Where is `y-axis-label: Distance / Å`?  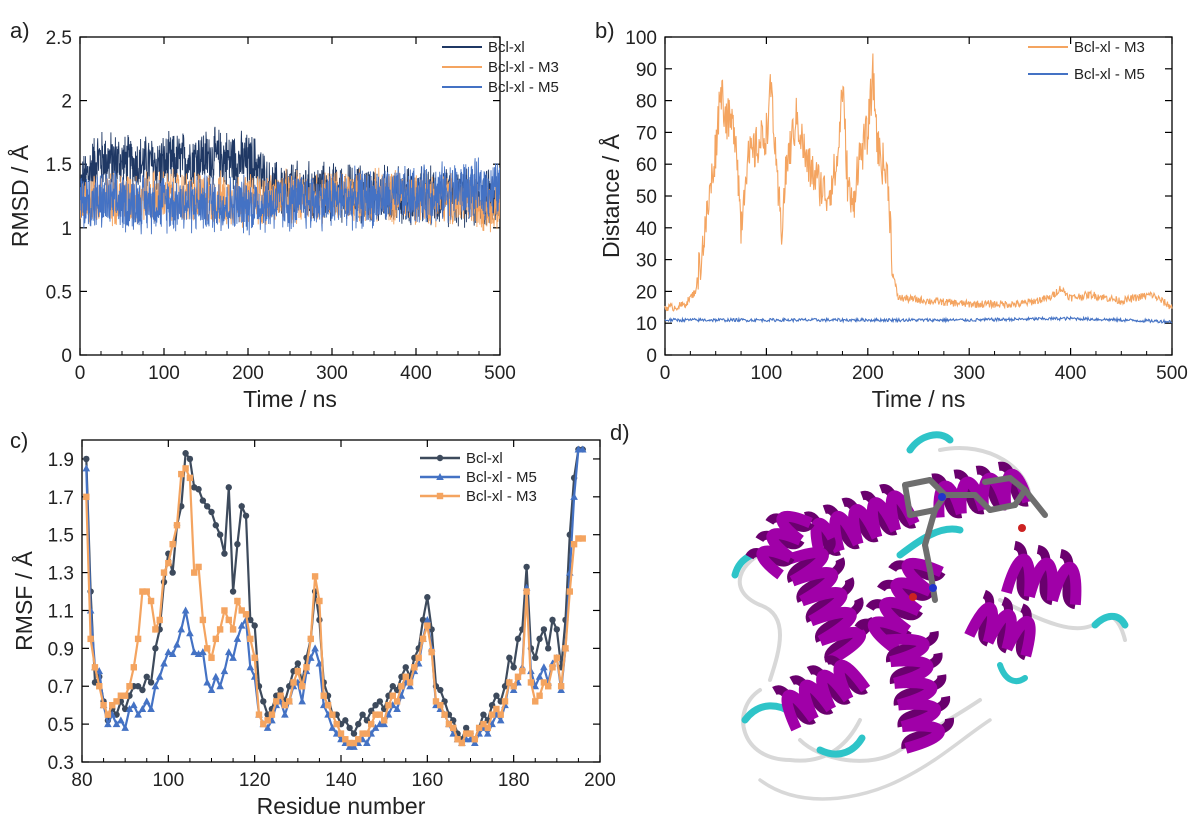
y-axis-label: Distance / Å is located at coordinates (610, 195).